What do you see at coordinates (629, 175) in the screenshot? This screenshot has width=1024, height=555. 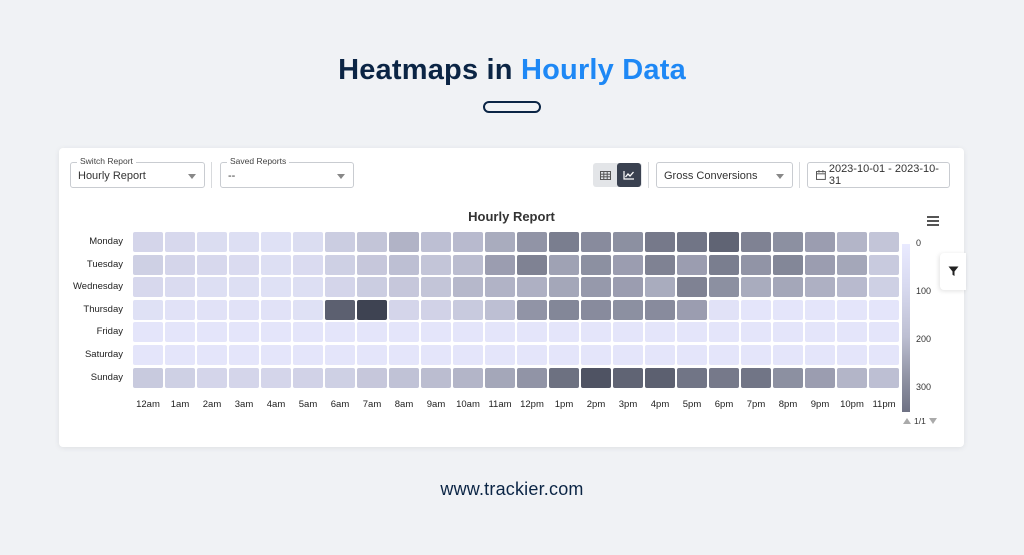 I see `chart-view-button` at bounding box center [629, 175].